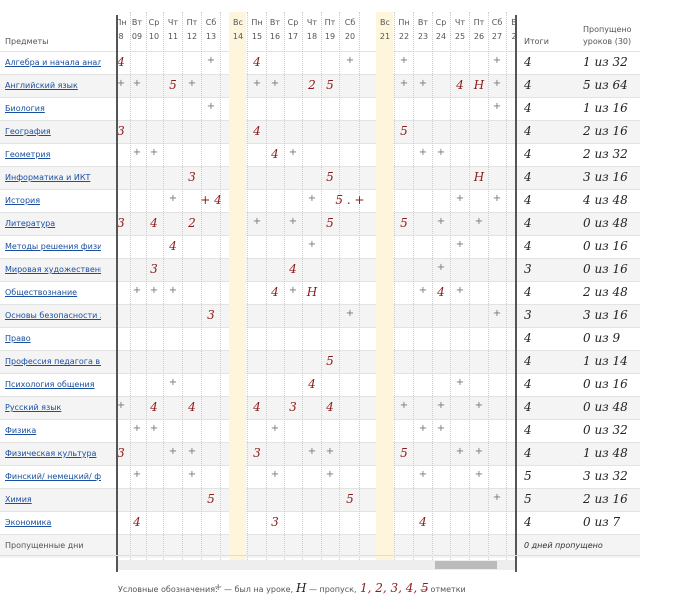  Describe the element at coordinates (121, 36) in the screenshot. I see `date: 8` at that location.